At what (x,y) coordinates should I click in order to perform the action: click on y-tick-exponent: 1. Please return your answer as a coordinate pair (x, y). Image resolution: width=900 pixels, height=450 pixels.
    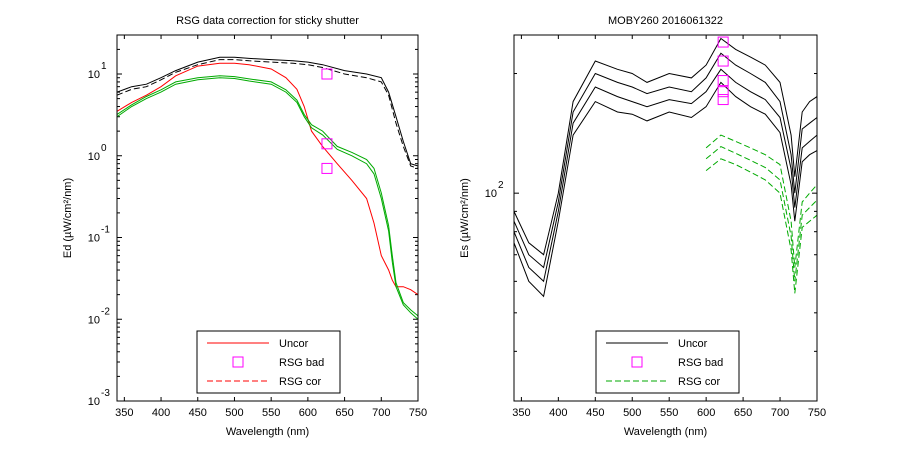
    Looking at the image, I should click on (104, 66).